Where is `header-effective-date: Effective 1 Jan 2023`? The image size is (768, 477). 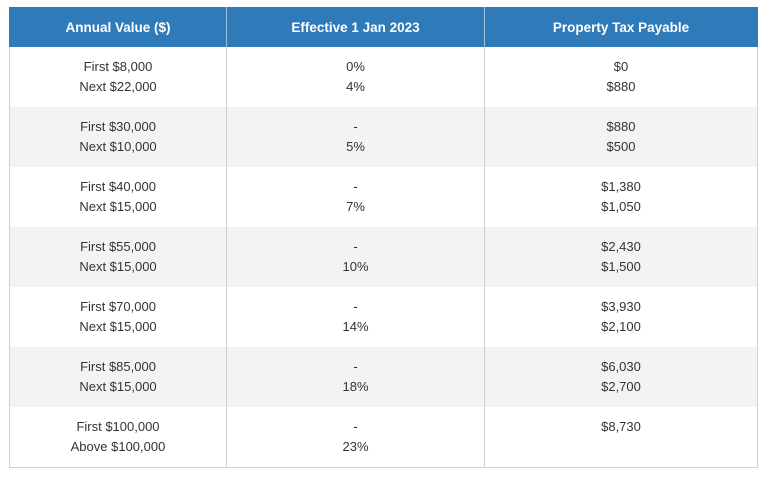 header-effective-date: Effective 1 Jan 2023 is located at coordinates (355, 27).